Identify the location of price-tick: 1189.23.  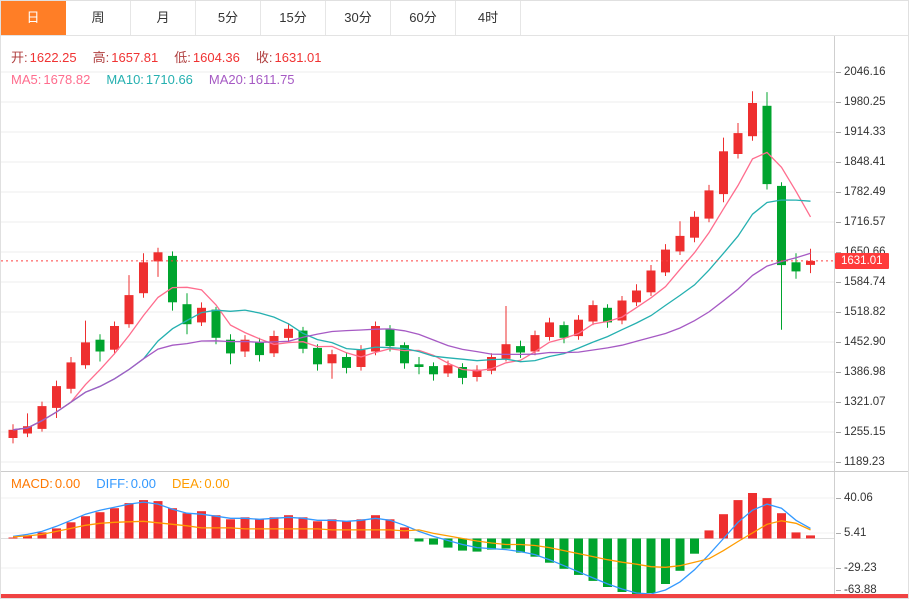
(860, 462).